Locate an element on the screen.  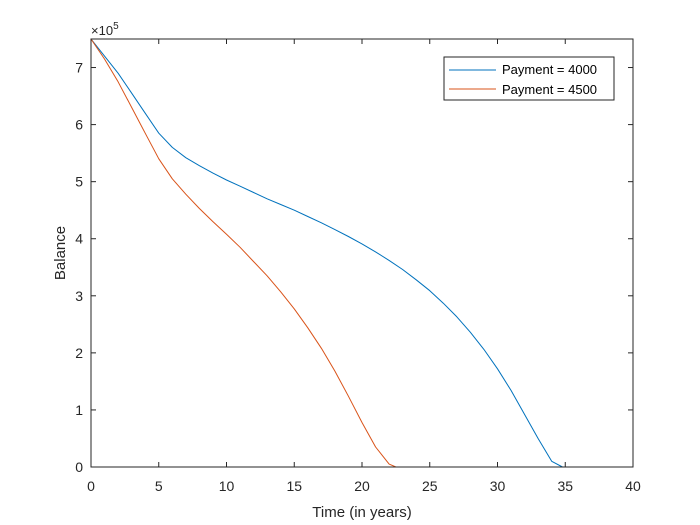
legend-label-payment-4500: Payment = 4500 is located at coordinates (549, 89).